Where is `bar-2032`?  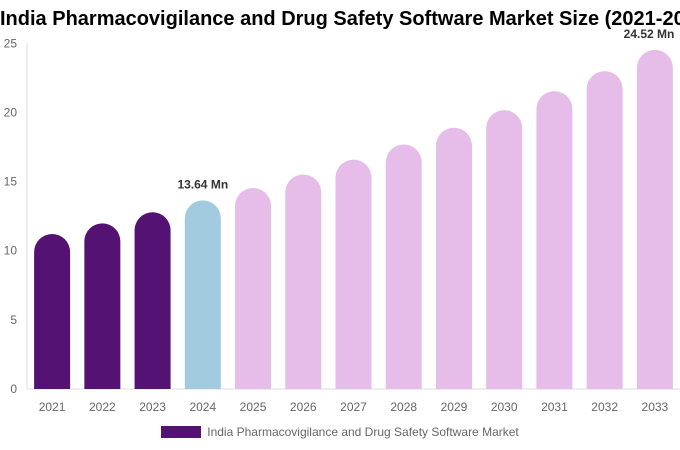
bar-2032 is located at coordinates (604, 230).